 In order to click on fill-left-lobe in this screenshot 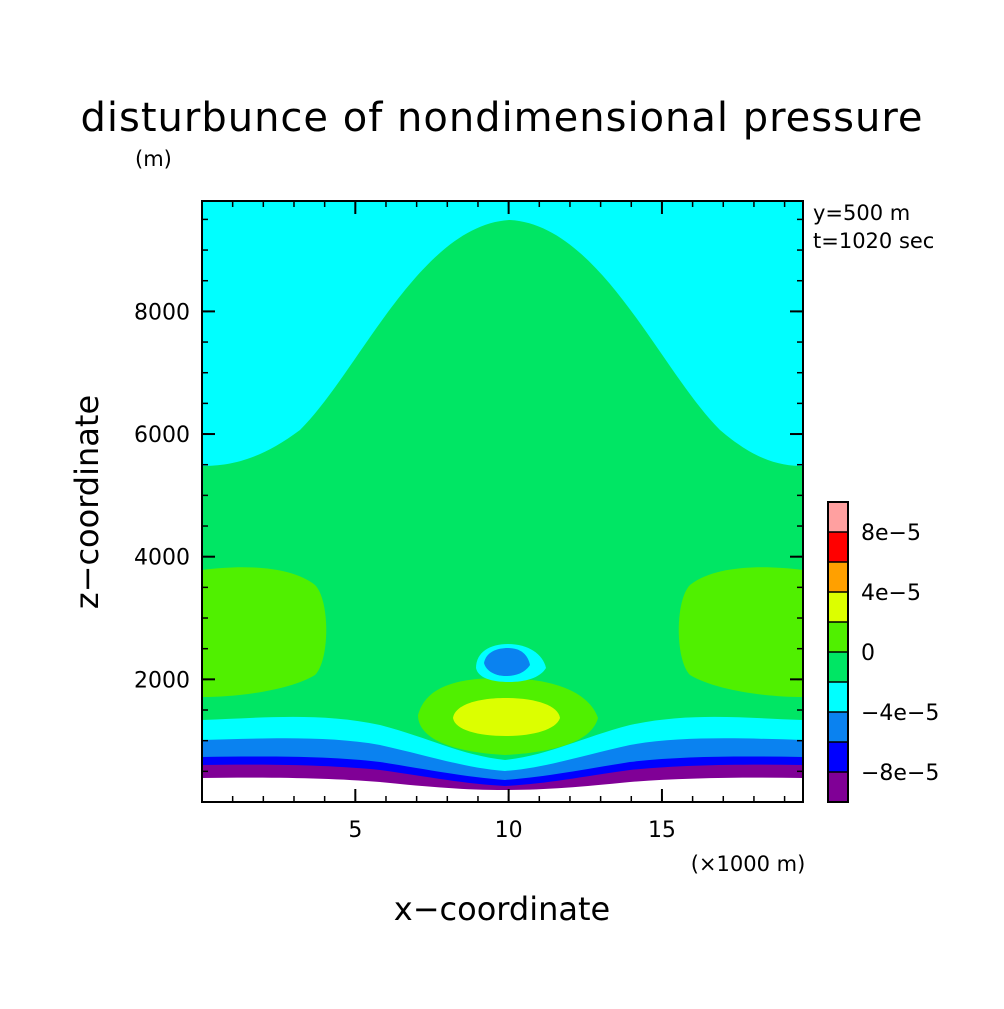, I will do `click(264, 632)`.